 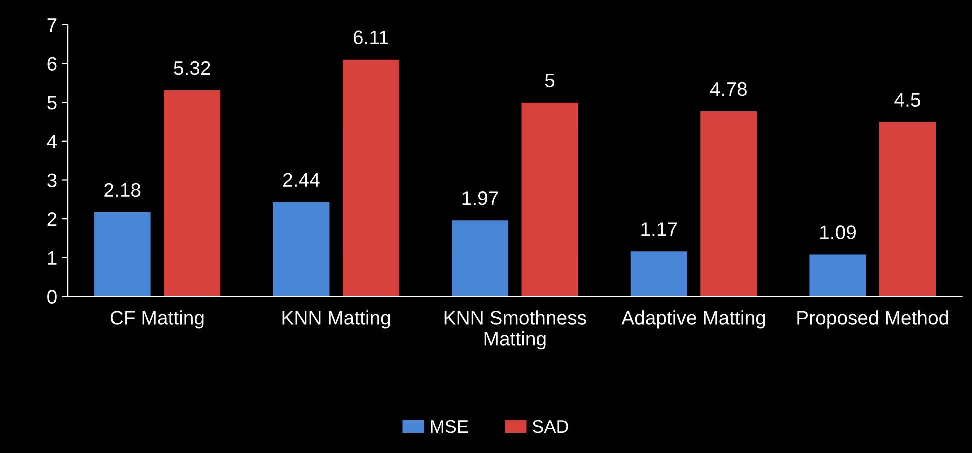 I want to click on x-tick-label: Adaptive Matting, so click(x=694, y=319).